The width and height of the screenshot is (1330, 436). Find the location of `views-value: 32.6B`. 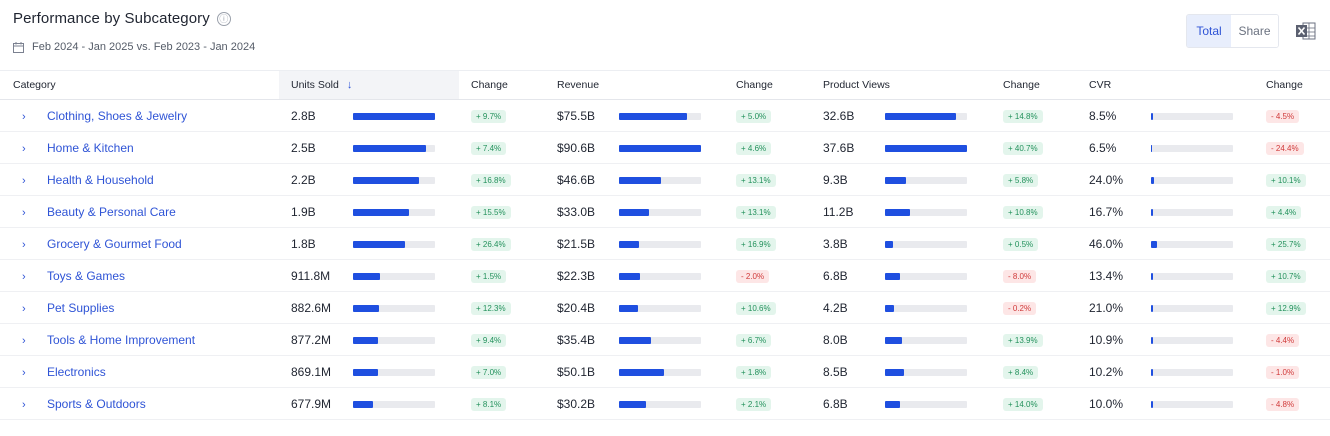

views-value: 32.6B is located at coordinates (839, 115).